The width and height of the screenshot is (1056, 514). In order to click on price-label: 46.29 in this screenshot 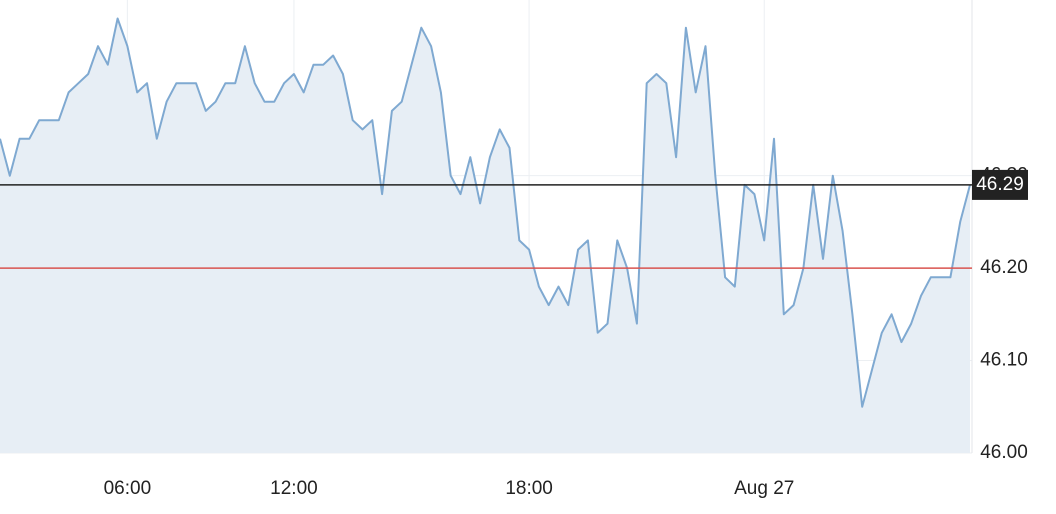, I will do `click(1000, 184)`.